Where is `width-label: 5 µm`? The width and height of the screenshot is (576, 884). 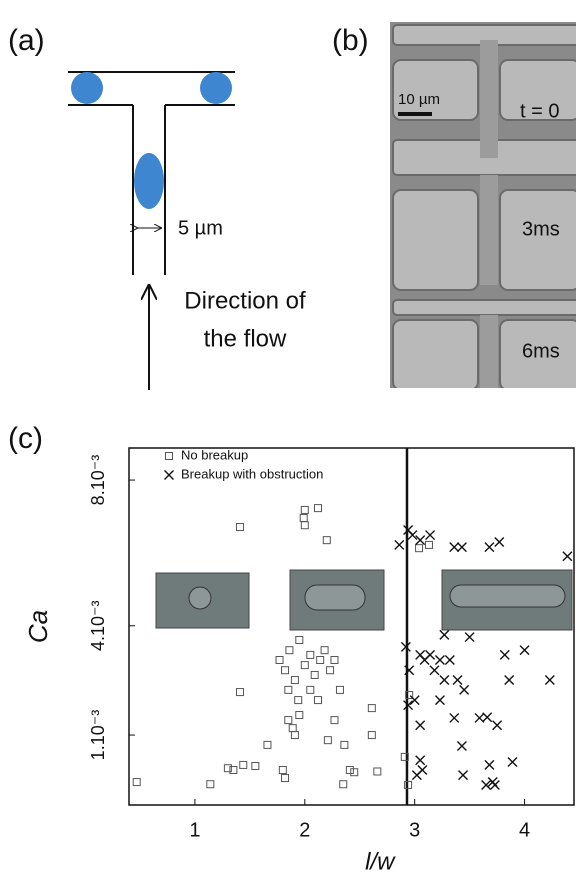
width-label: 5 µm is located at coordinates (200, 228).